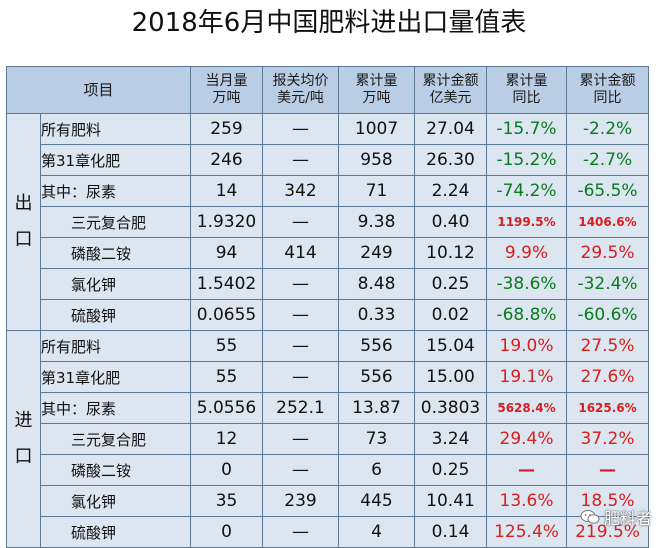 The image size is (658, 548). I want to click on cum-val-cell: 10.41, so click(451, 501).